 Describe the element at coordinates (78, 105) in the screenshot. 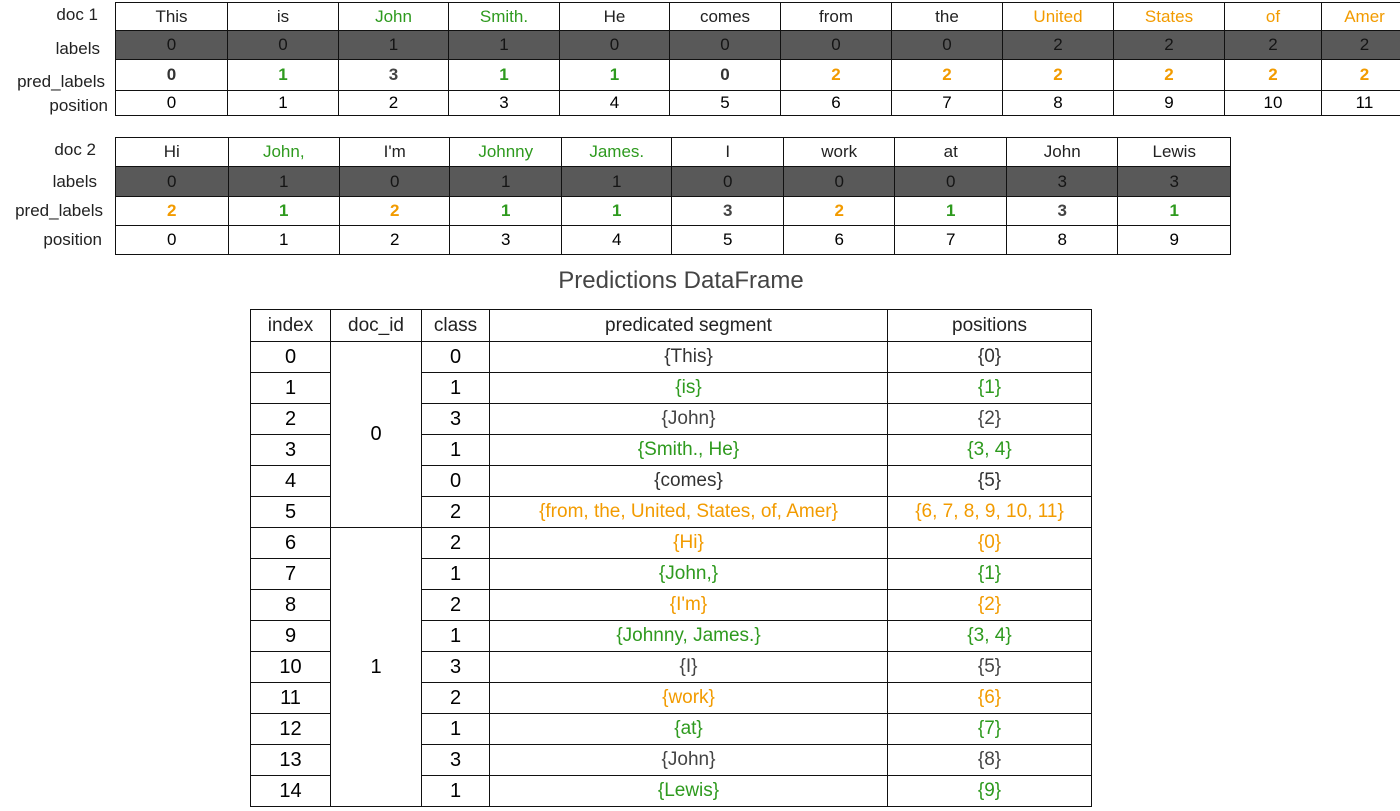

I see `doc1-position-label: position` at that location.